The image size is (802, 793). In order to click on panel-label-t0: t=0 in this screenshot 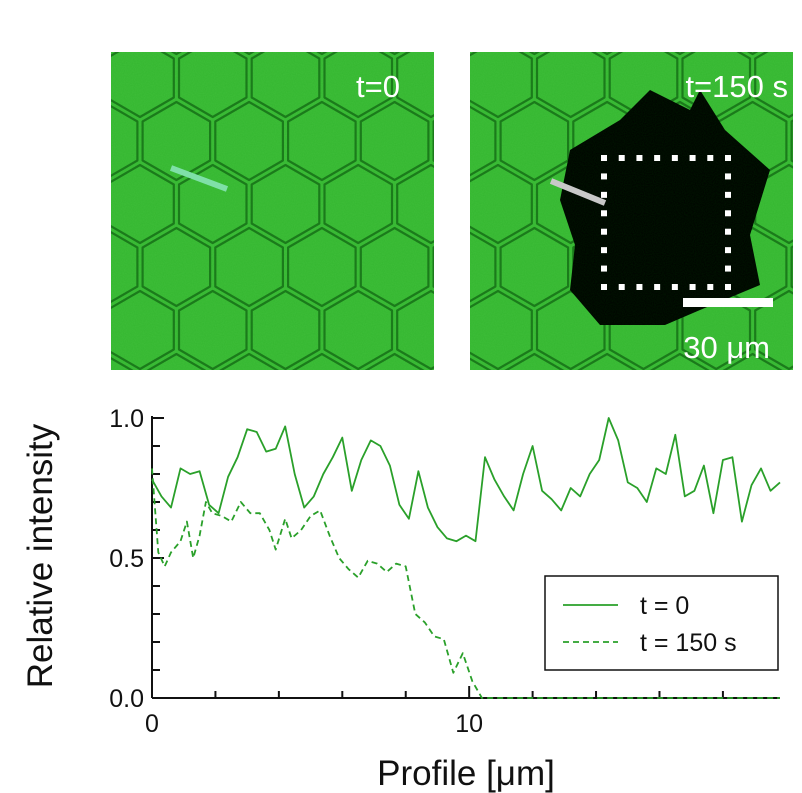, I will do `click(378, 86)`.